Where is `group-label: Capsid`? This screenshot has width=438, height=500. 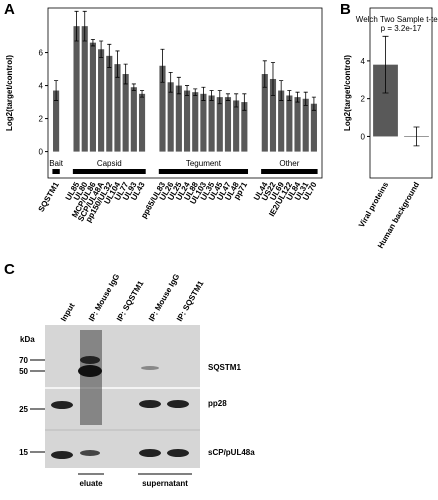 group-label: Capsid is located at coordinates (109, 163).